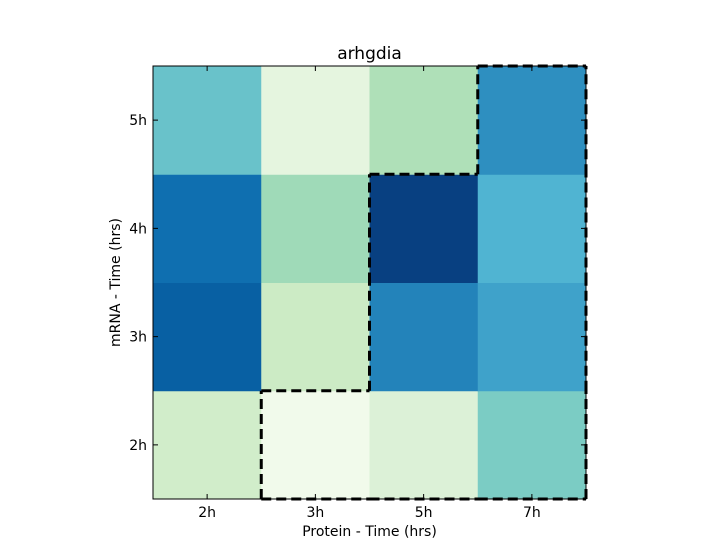 The width and height of the screenshot is (720, 540). Describe the element at coordinates (424, 445) in the screenshot. I see `heatmap-cell-2h-5h` at that location.